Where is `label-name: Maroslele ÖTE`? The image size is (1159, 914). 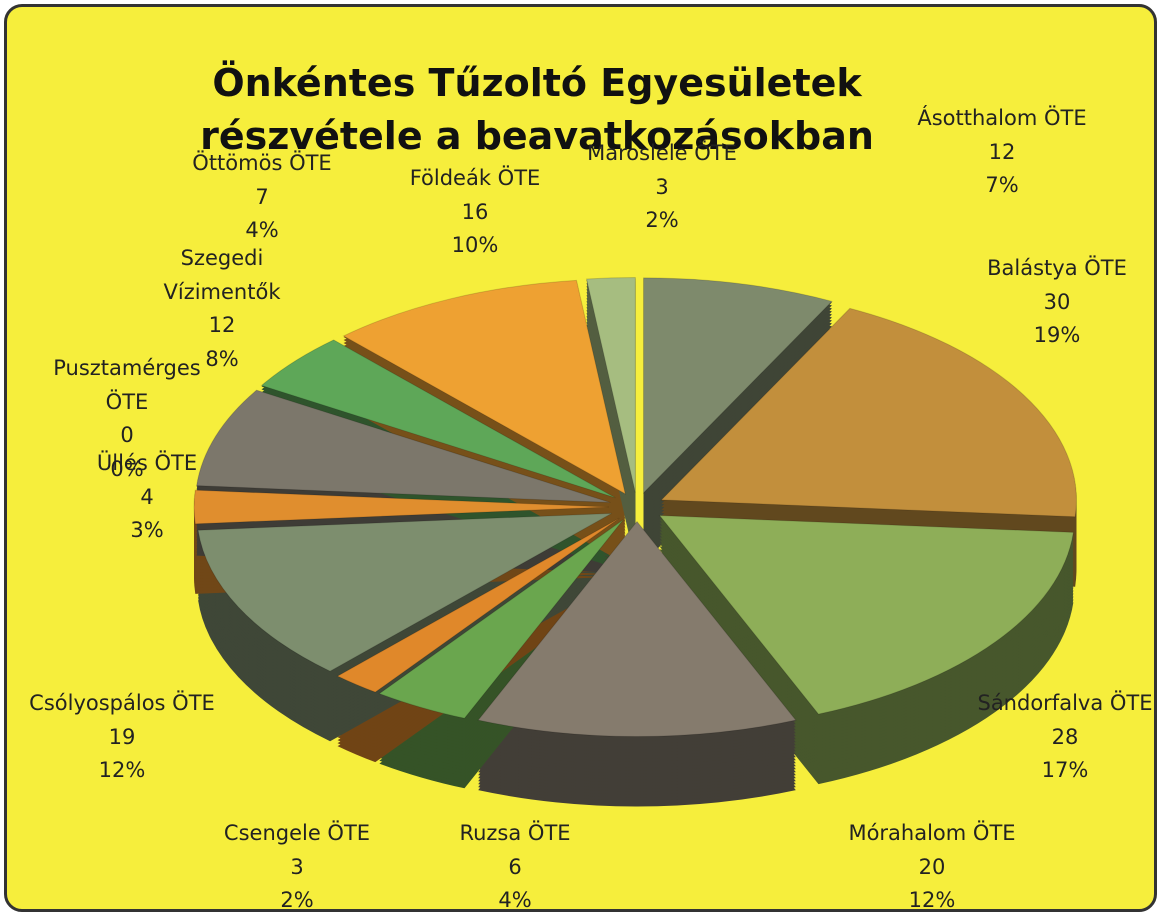 label-name: Maroslele ÖTE is located at coordinates (662, 153).